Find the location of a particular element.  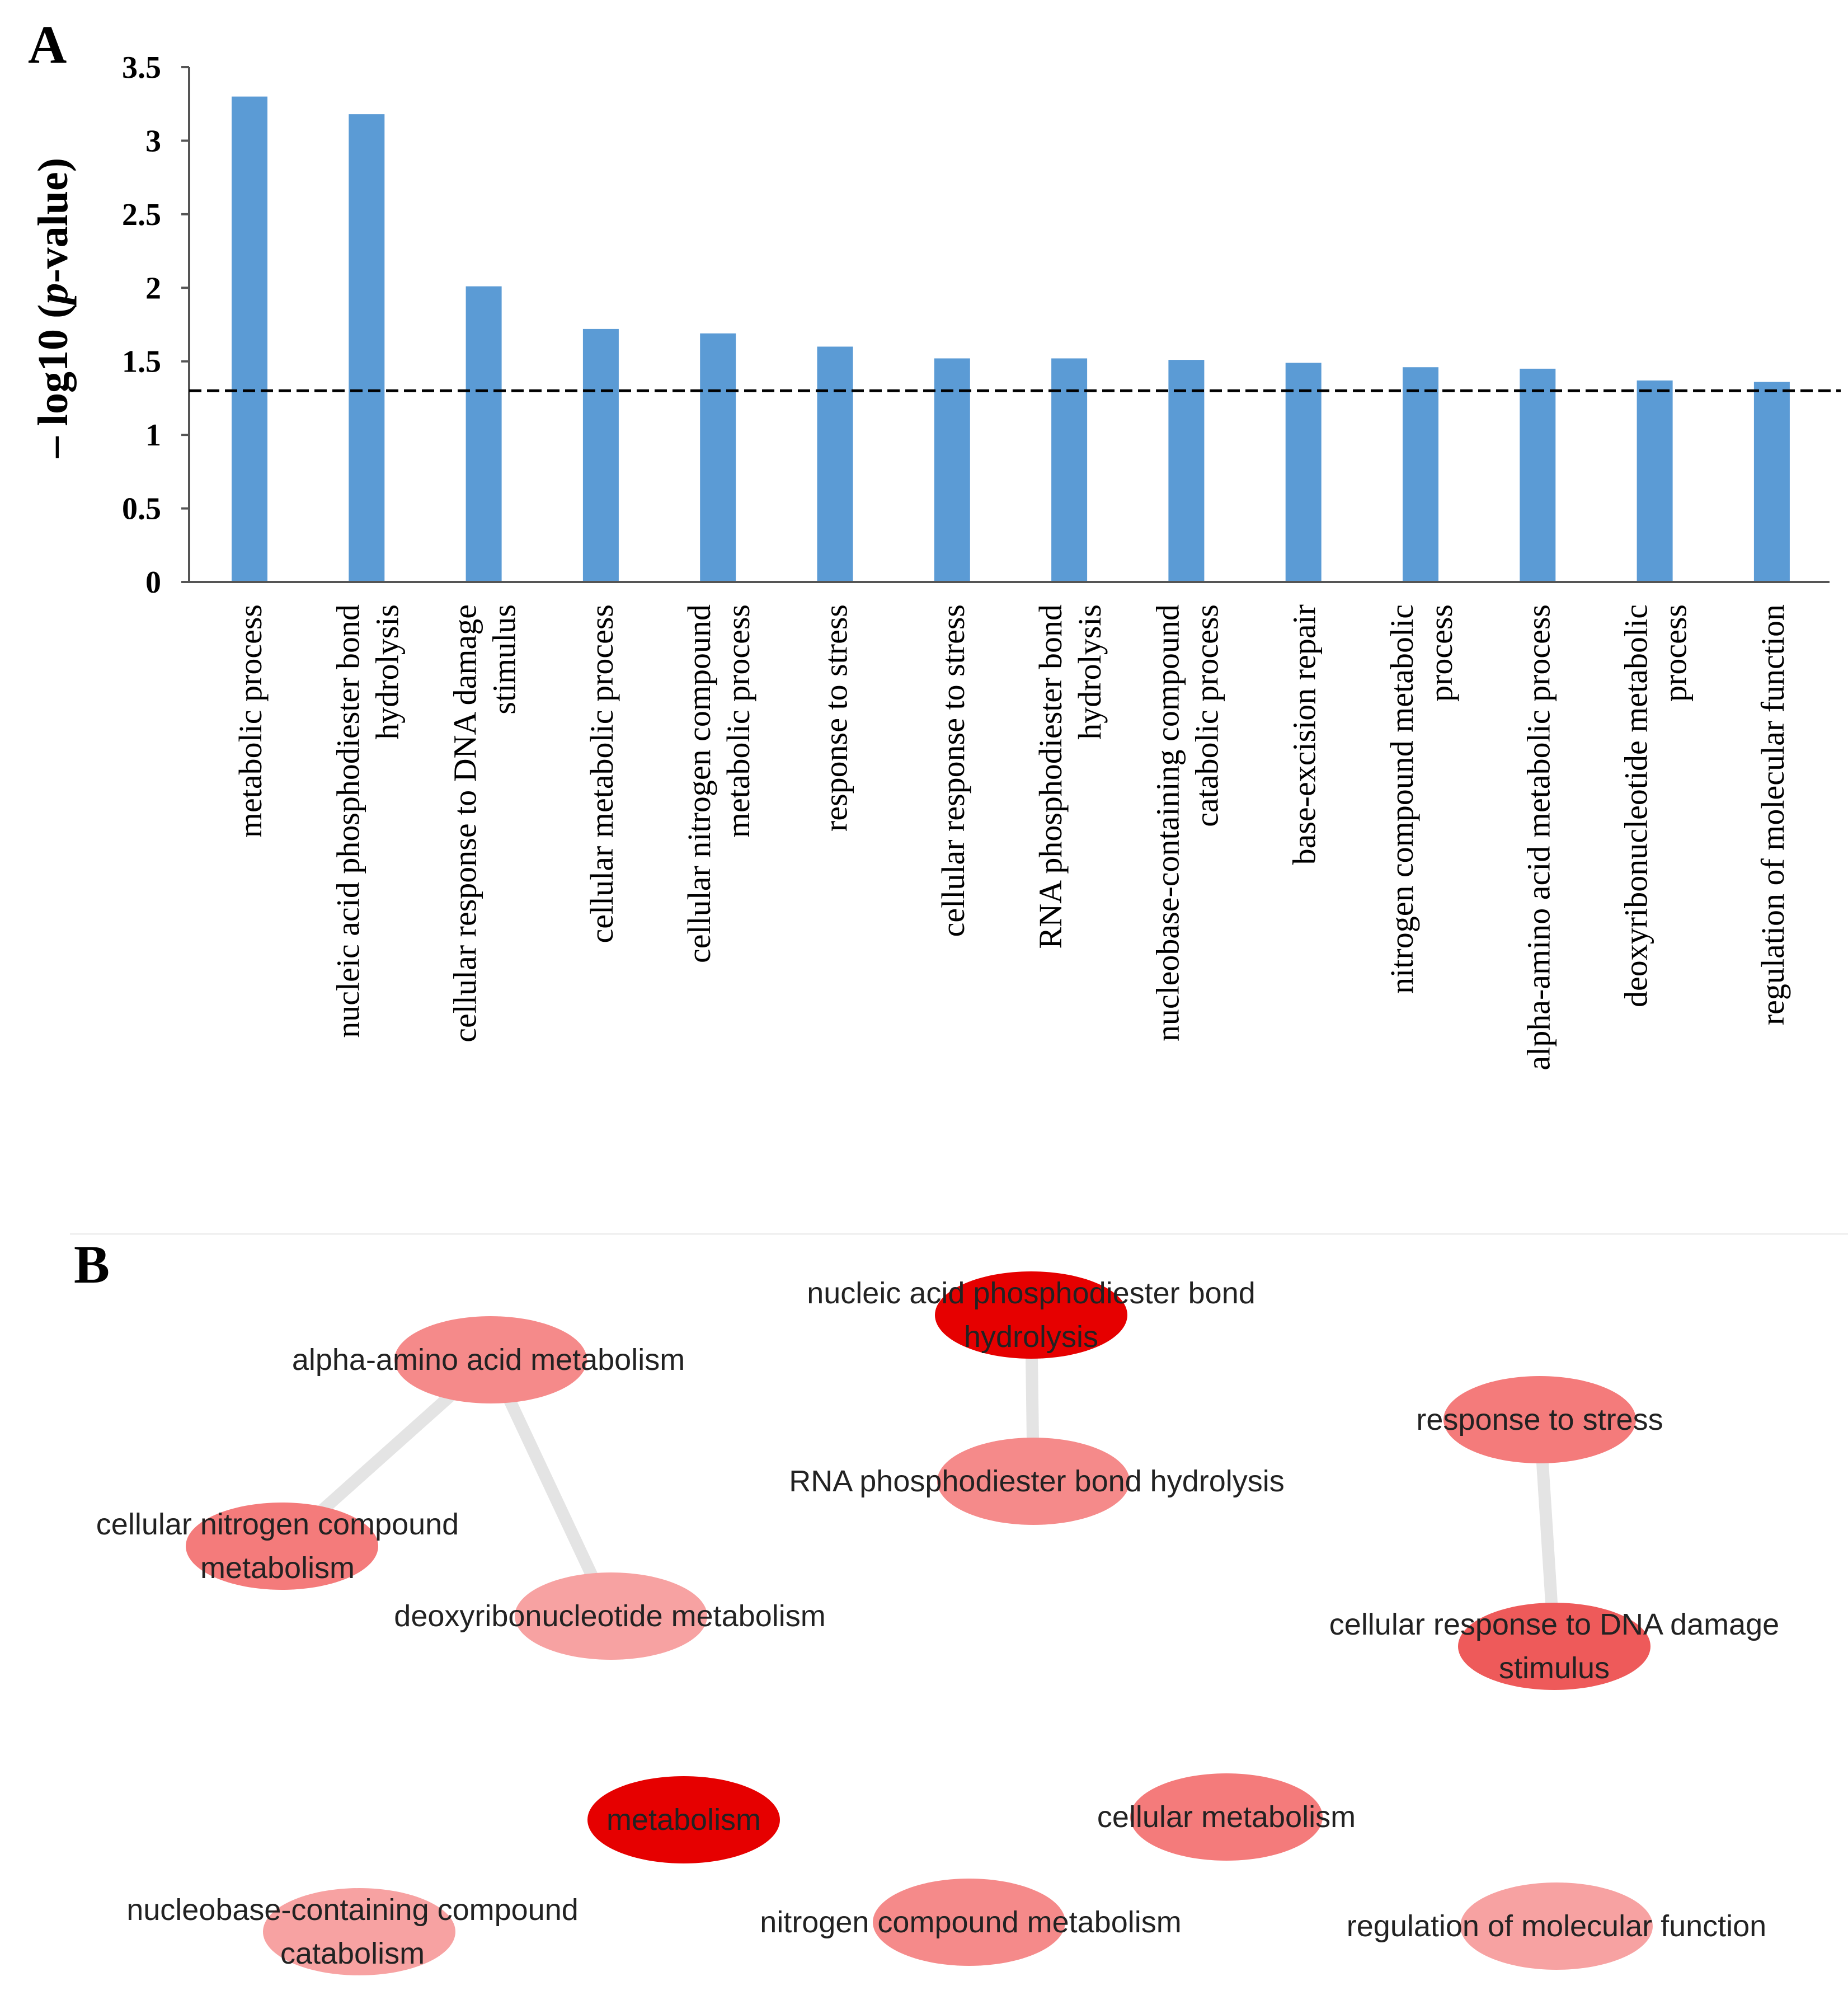

node-label: hydrolysis is located at coordinates (1031, 1337).